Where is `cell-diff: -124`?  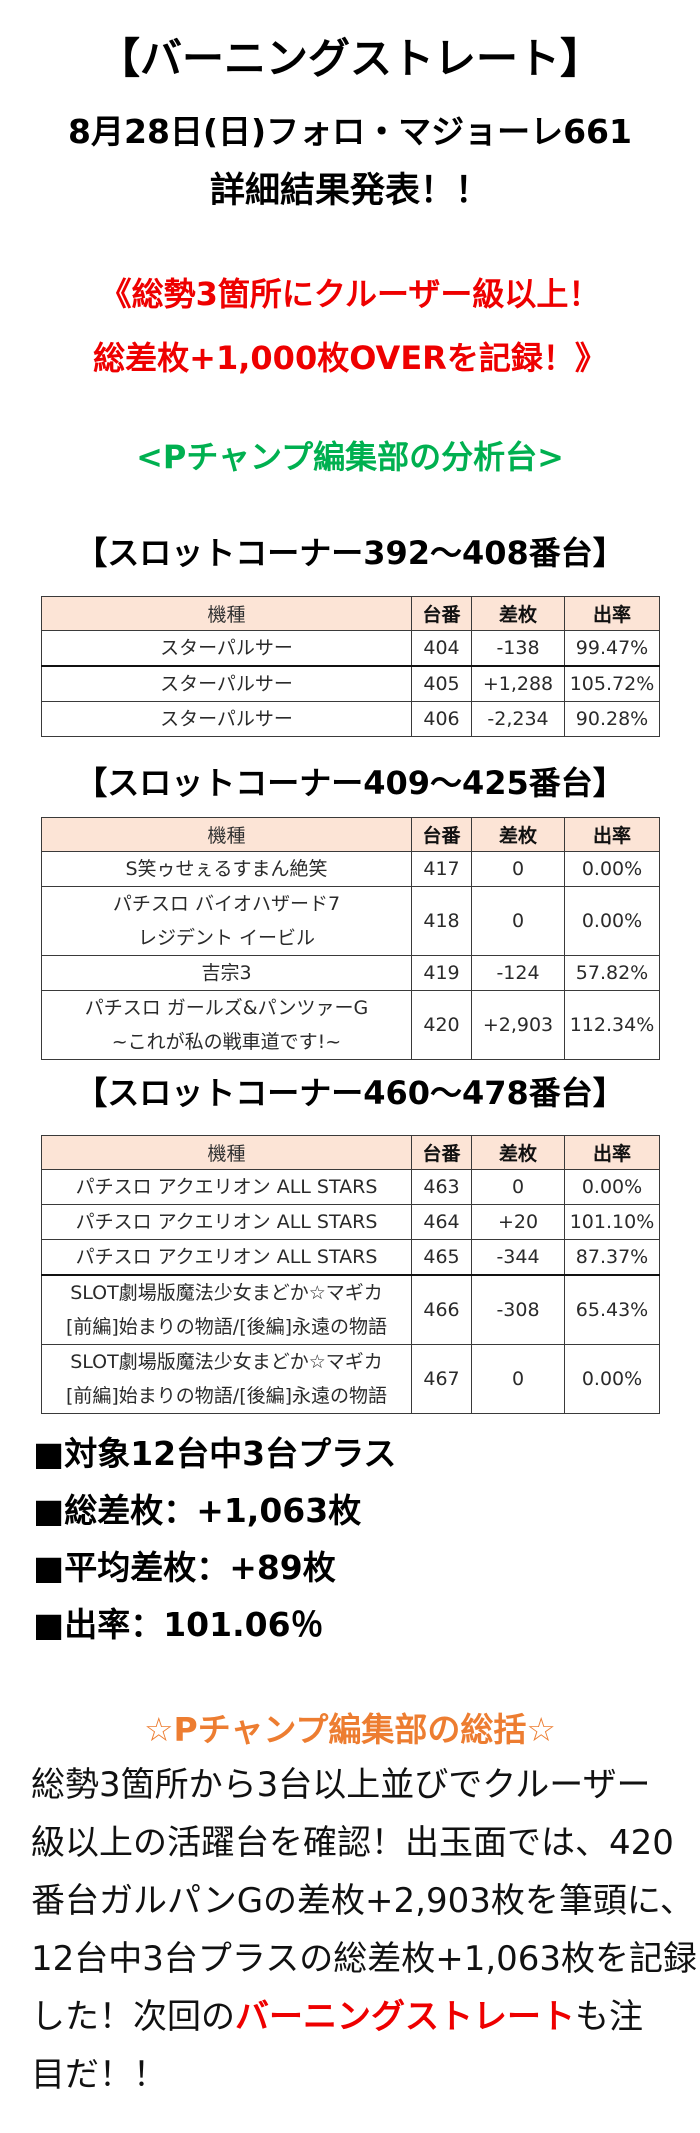 cell-diff: -124 is located at coordinates (518, 973).